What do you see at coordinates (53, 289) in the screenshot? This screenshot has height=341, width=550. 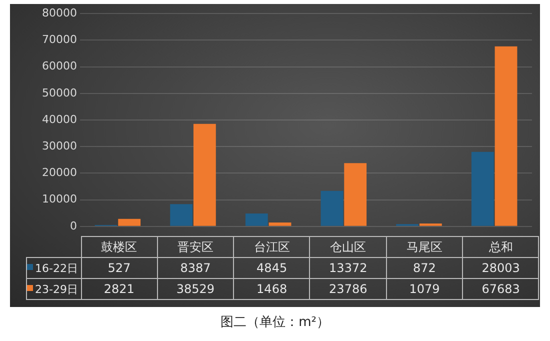 I see `legend-label: 23-29日` at bounding box center [53, 289].